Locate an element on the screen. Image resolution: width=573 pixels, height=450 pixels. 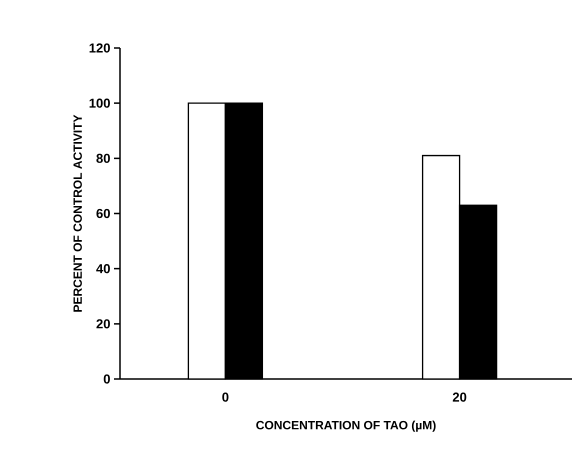
x-axis-title: CONCENTRATION OF TAO (µM) is located at coordinates (346, 426).